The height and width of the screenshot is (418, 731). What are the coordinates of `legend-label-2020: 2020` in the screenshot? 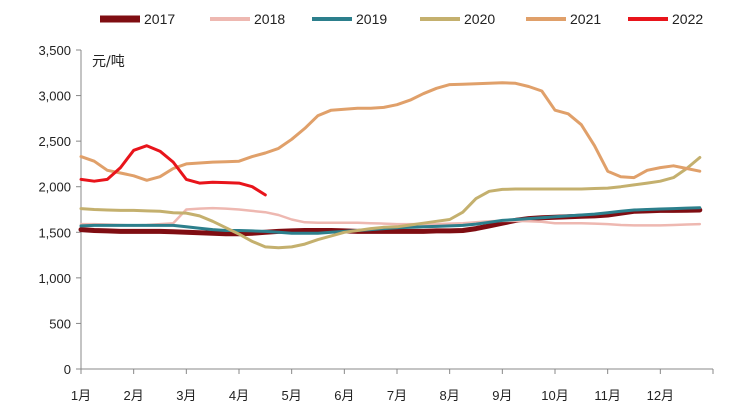 It's located at (479, 19).